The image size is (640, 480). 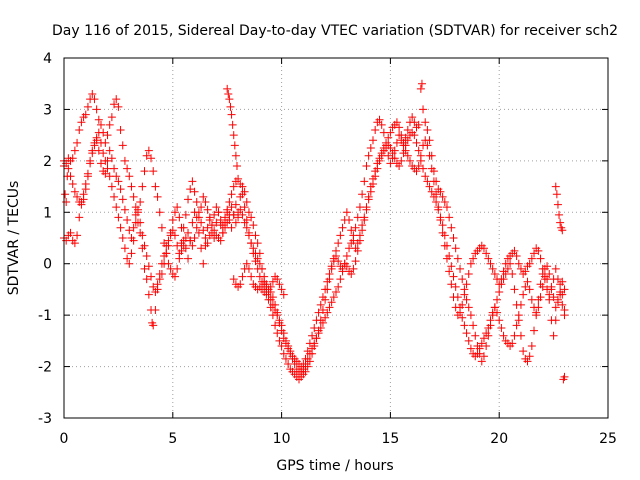 I want to click on y-tick-label: -1, so click(x=45, y=316).